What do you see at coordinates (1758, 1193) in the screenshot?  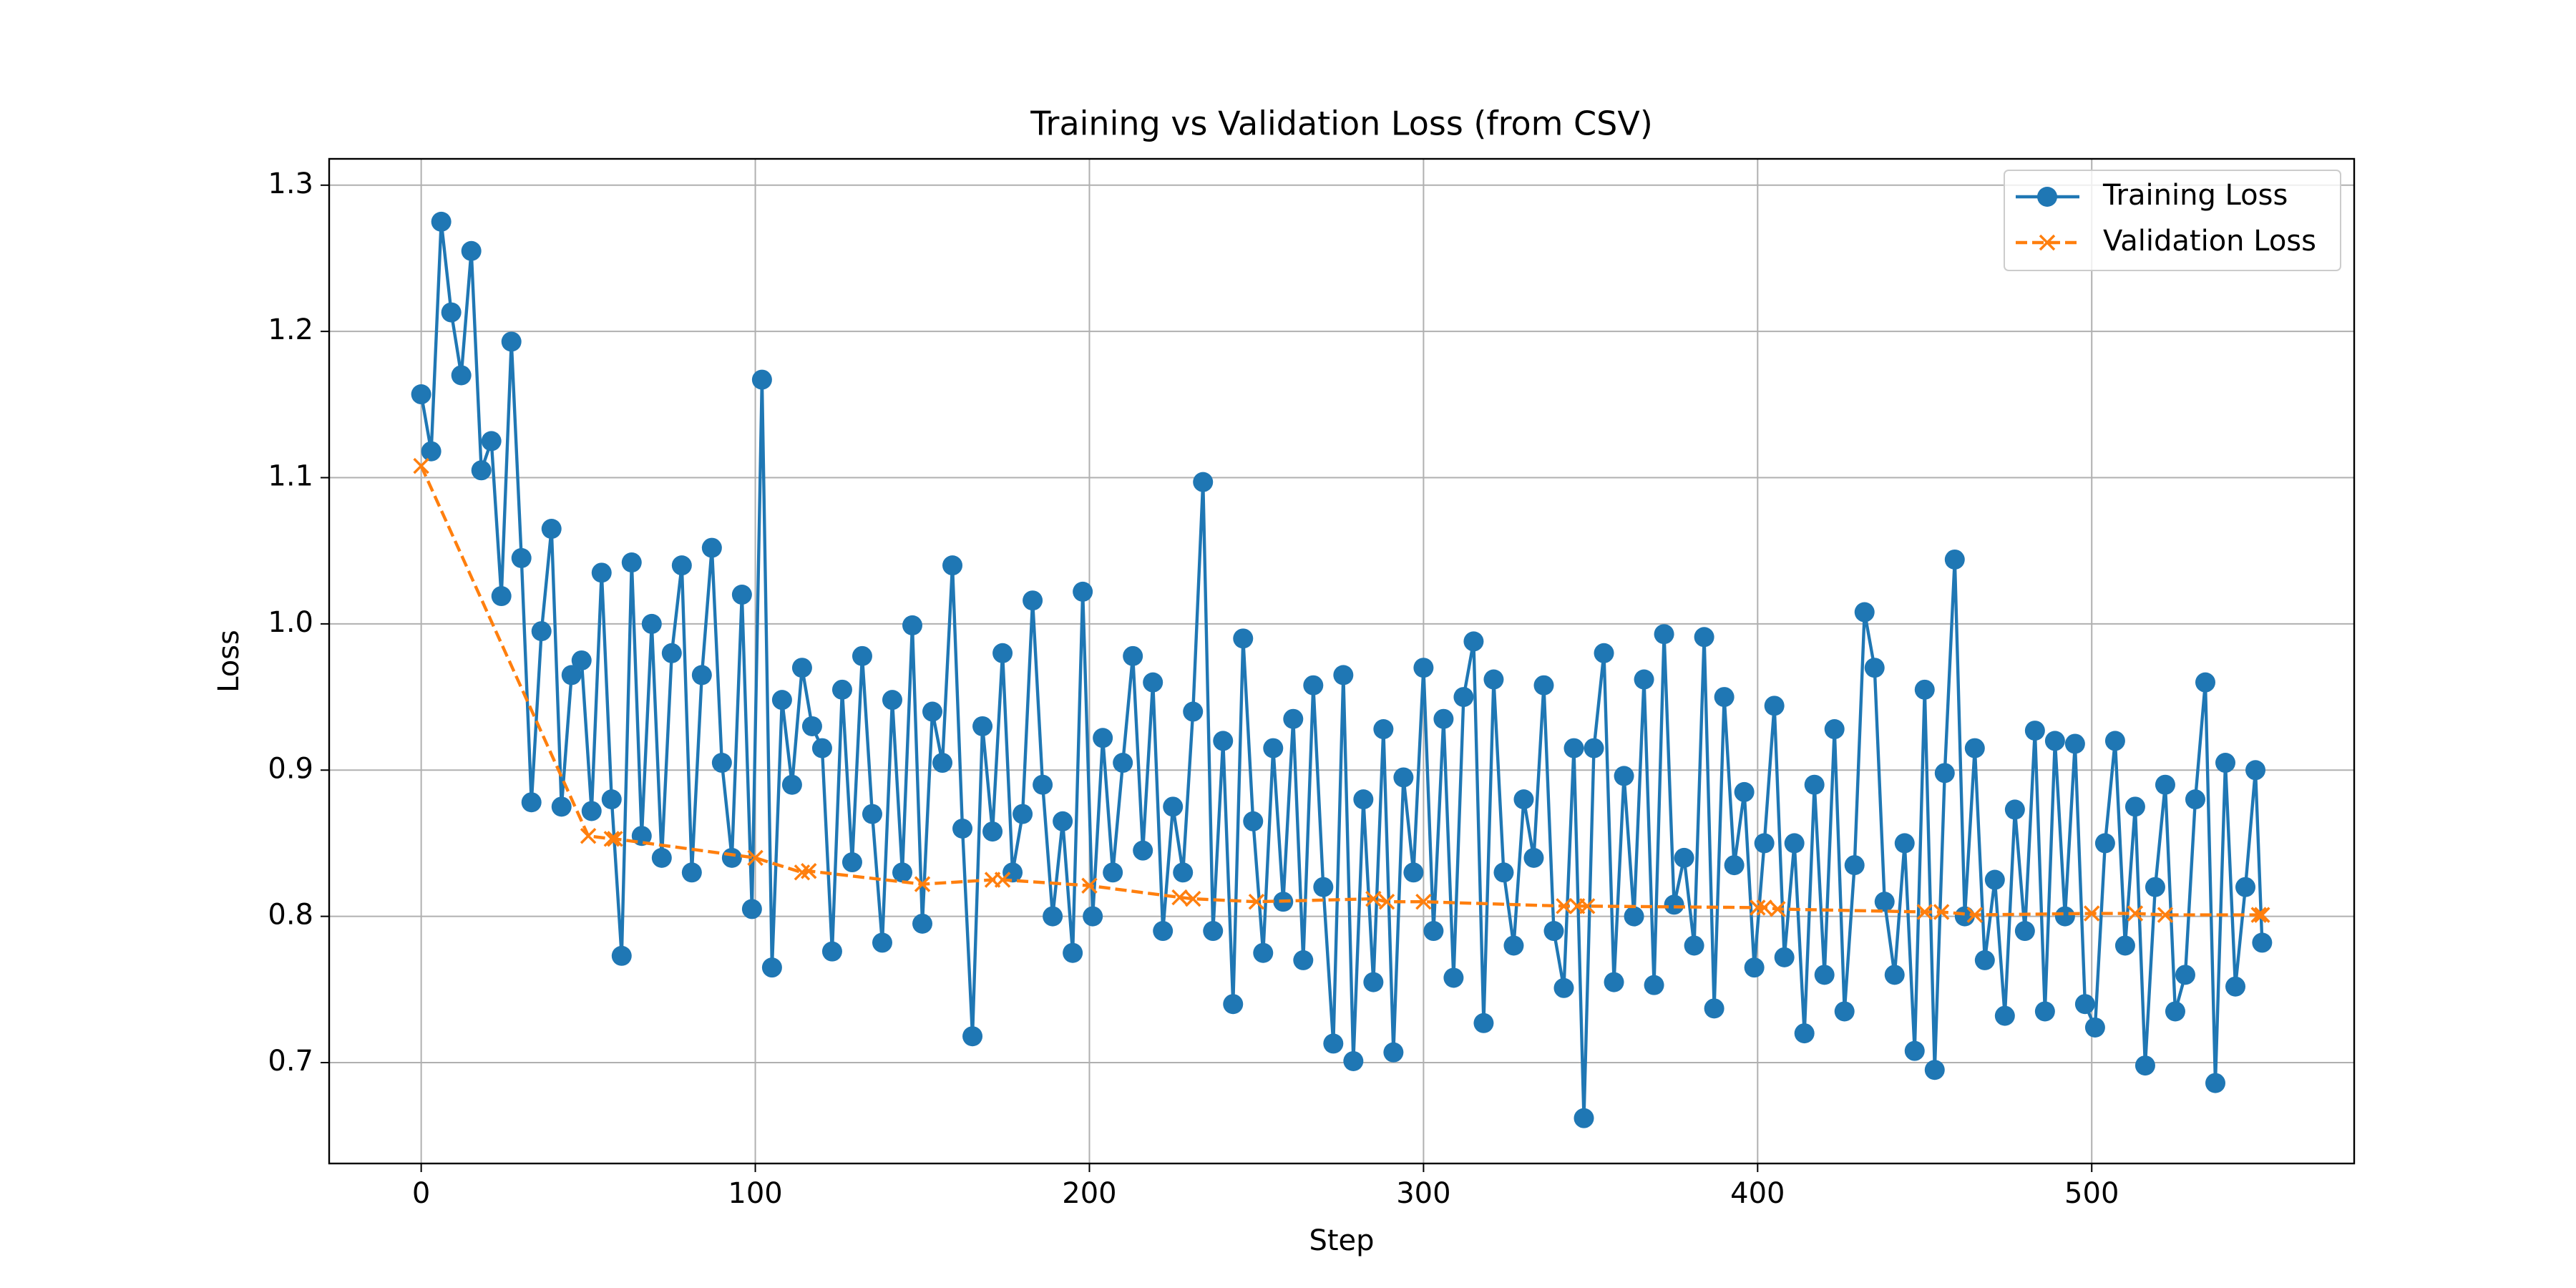 I see `x-tick-label: 400` at bounding box center [1758, 1193].